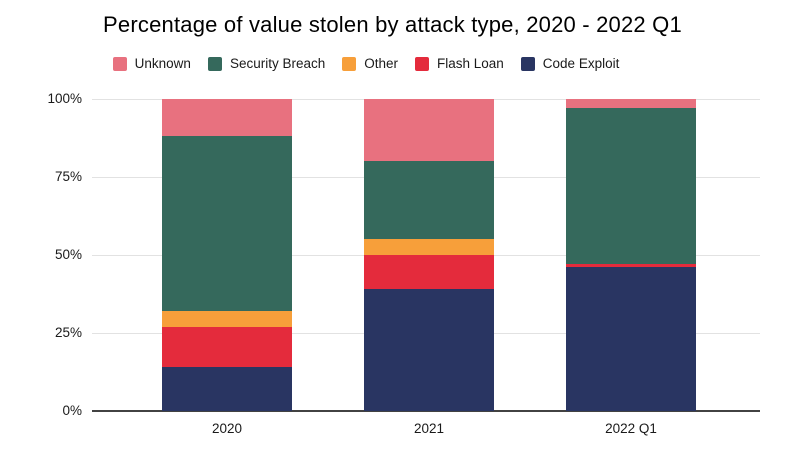 The width and height of the screenshot is (785, 463). What do you see at coordinates (429, 350) in the screenshot?
I see `segment-code-exploit-2021` at bounding box center [429, 350].